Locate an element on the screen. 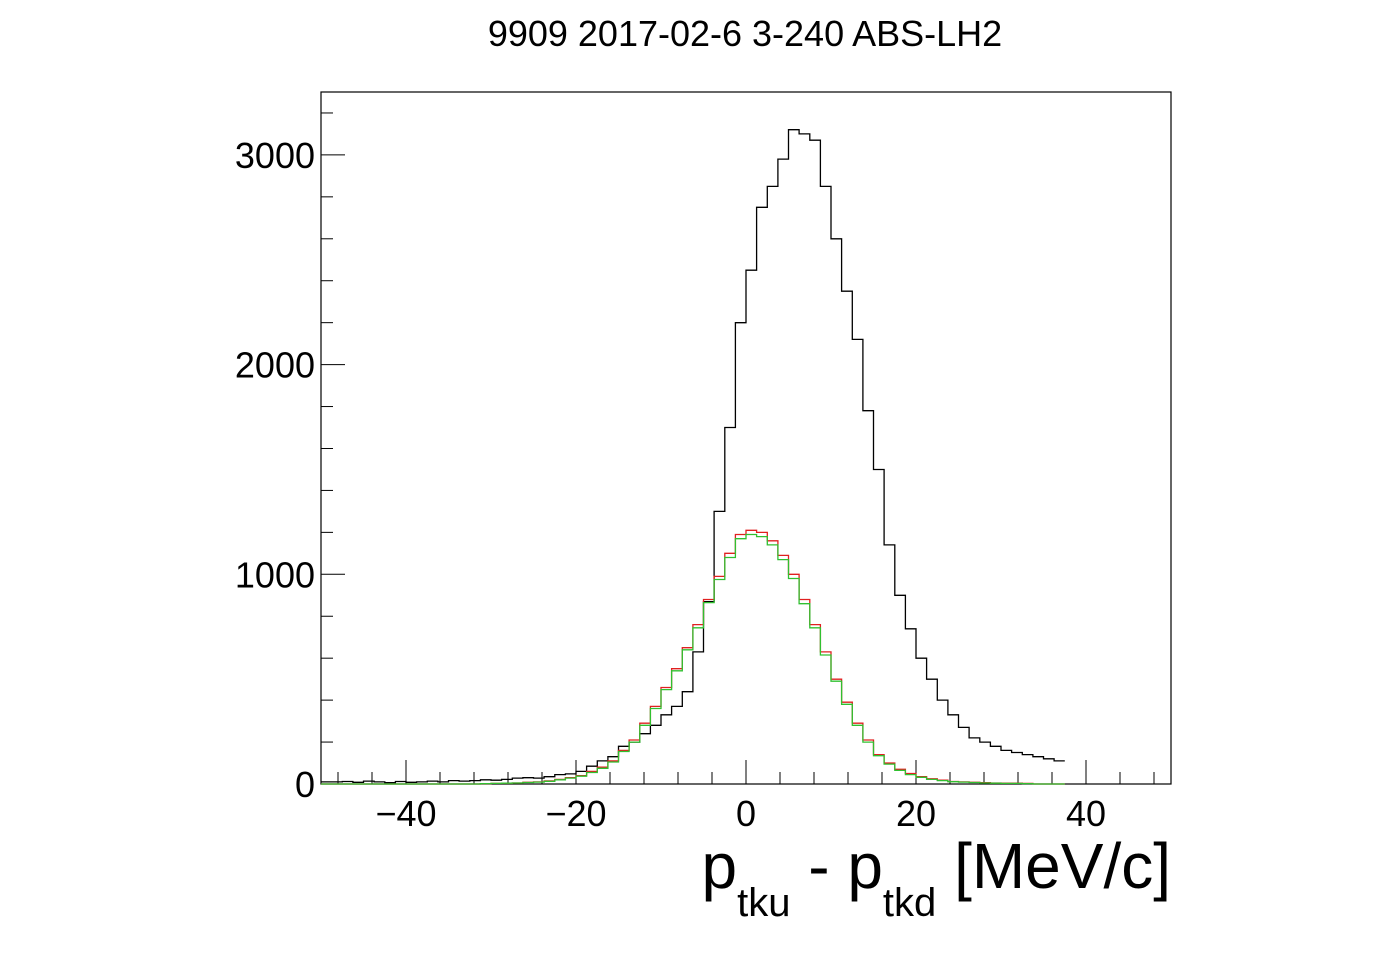 This screenshot has width=1396, height=972. y-tick-label: 1000 is located at coordinates (275, 574).